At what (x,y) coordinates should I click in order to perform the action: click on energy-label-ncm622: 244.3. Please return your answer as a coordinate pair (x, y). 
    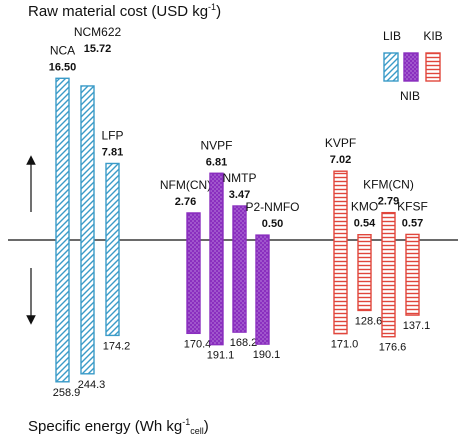
    Looking at the image, I should click on (92, 385).